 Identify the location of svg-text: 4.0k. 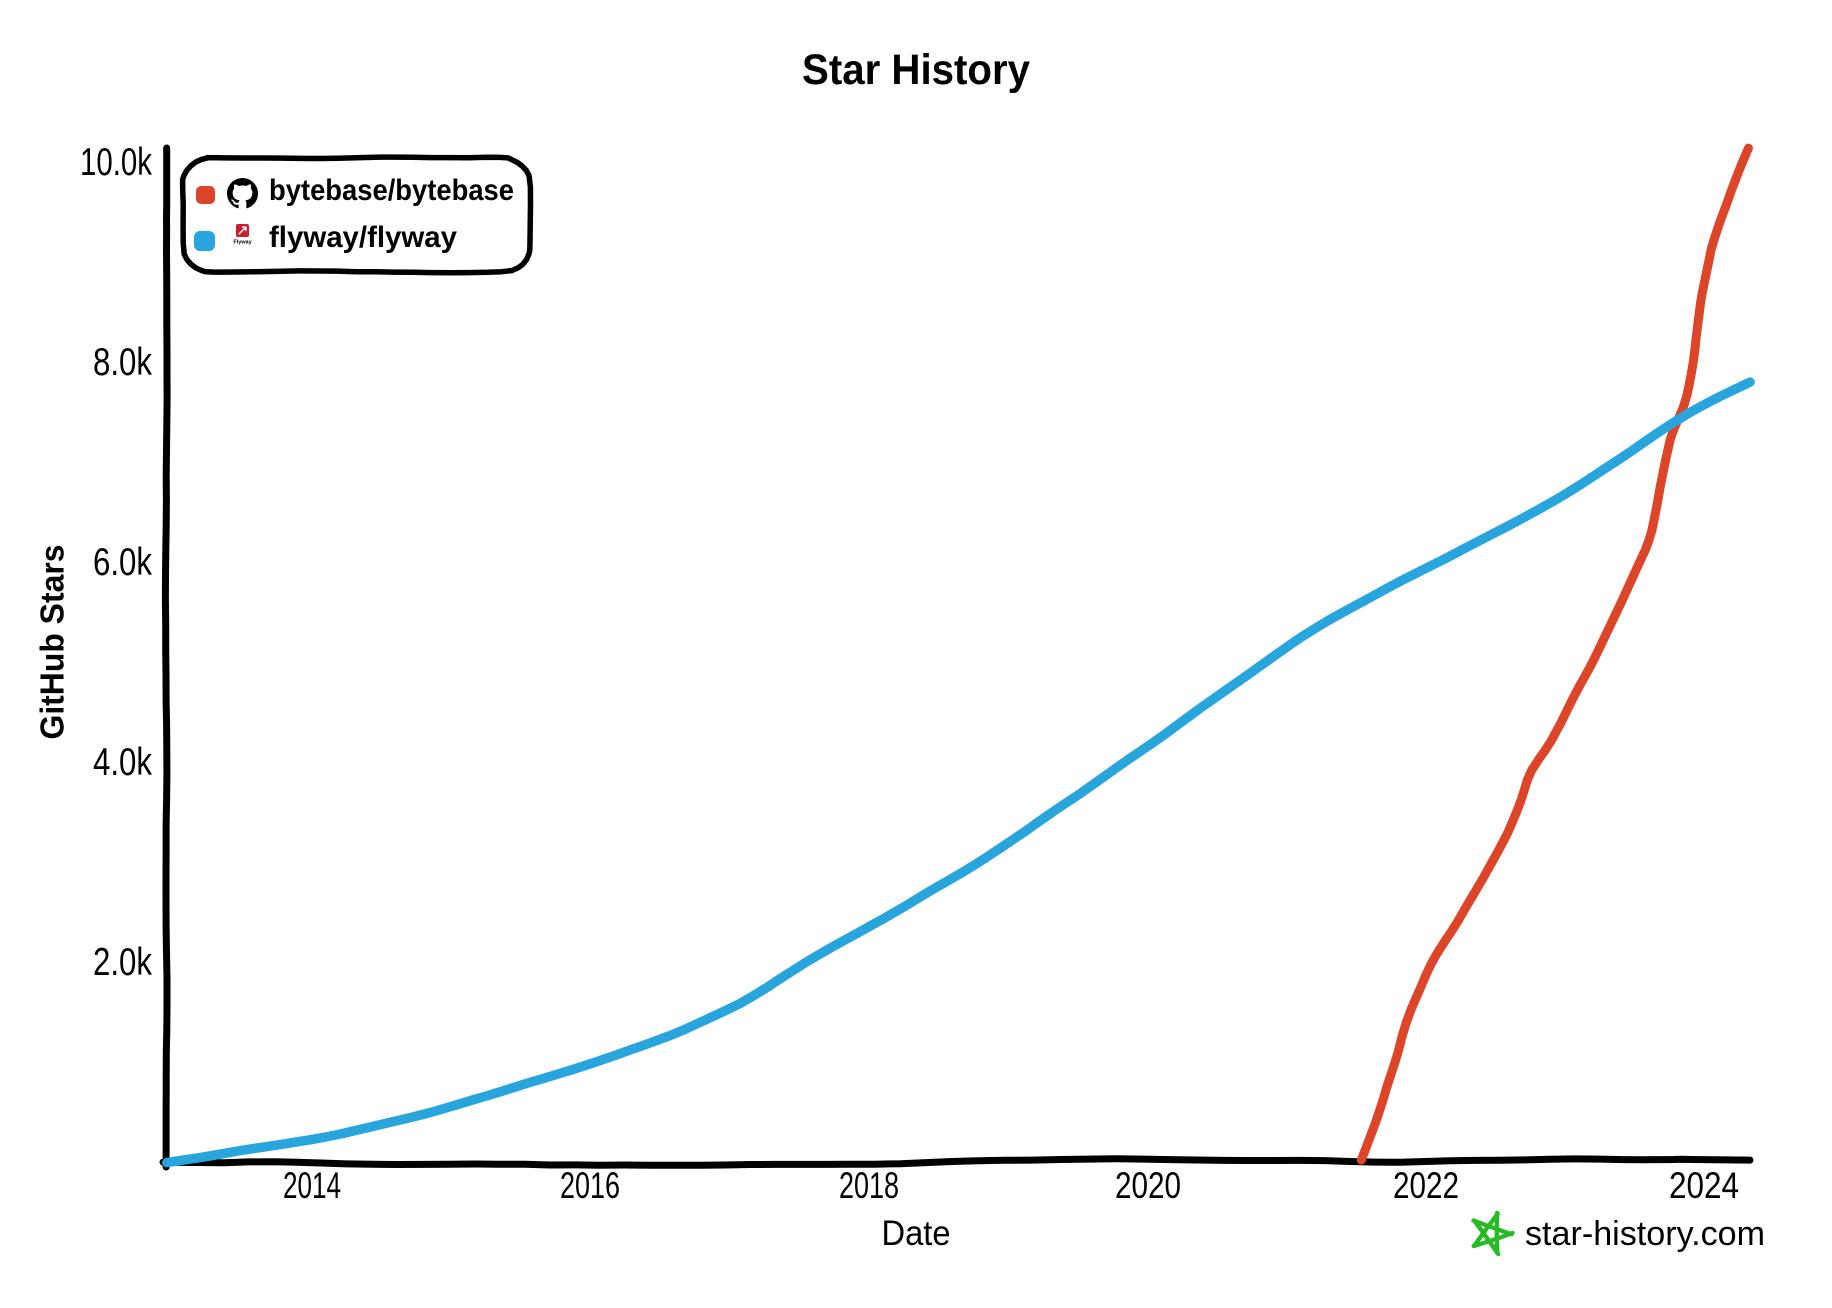
(122, 762).